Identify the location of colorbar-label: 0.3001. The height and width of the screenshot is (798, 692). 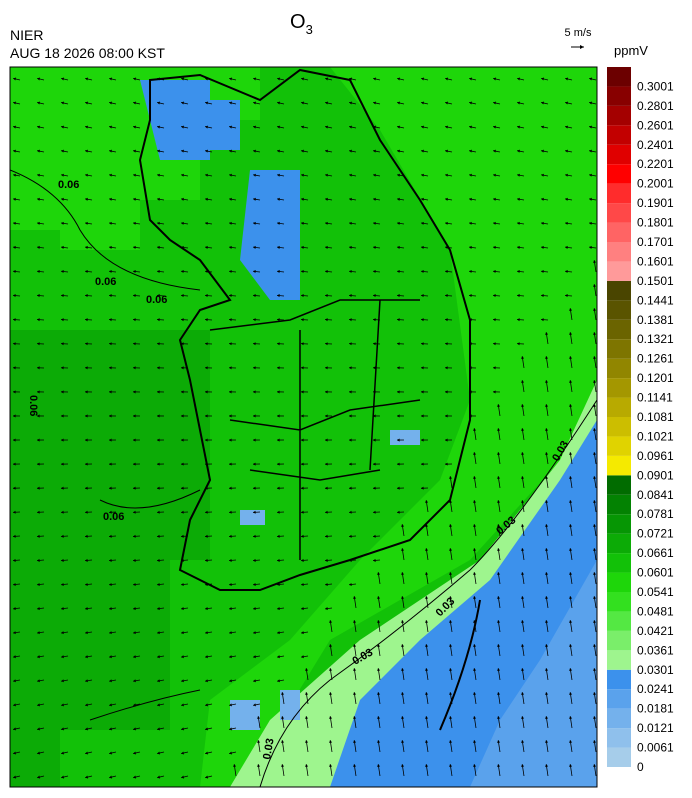
(655, 86).